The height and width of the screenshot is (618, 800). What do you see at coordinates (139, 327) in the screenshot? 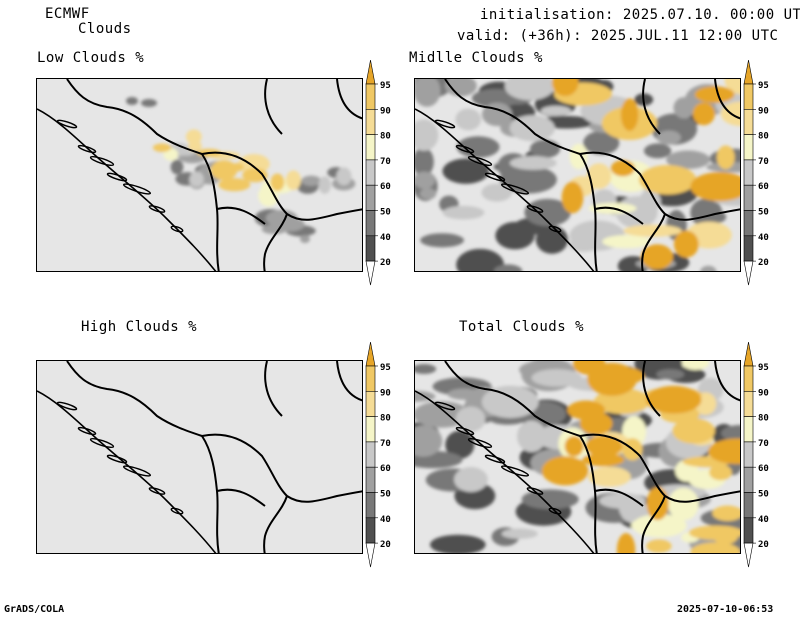
I see `panel-title-high: High Clouds %` at bounding box center [139, 327].